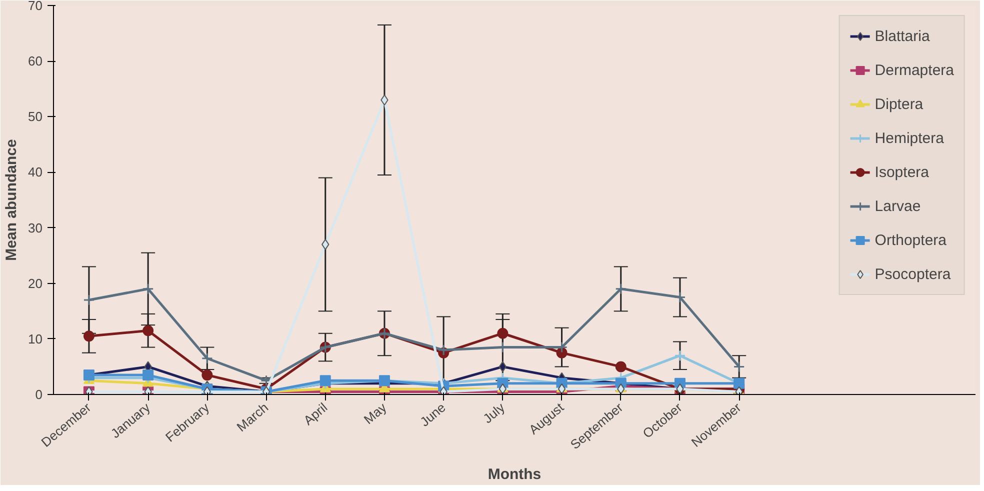  Describe the element at coordinates (494, 412) in the screenshot. I see `x-tick-label: July` at that location.